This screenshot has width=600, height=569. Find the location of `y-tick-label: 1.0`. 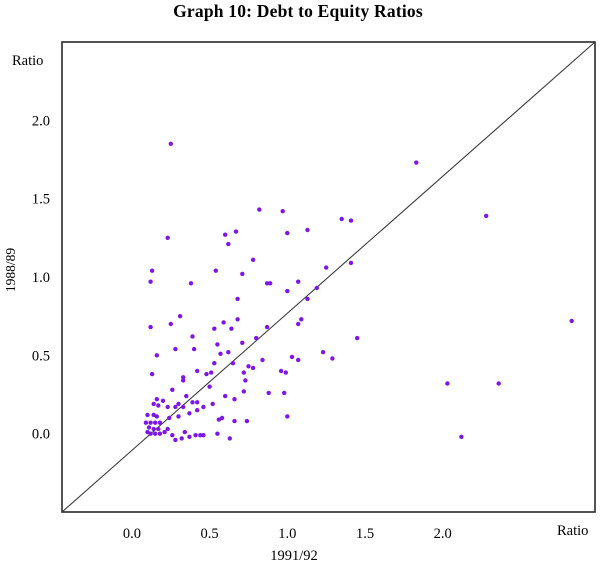

y-tick-label: 1.0 is located at coordinates (41, 278).